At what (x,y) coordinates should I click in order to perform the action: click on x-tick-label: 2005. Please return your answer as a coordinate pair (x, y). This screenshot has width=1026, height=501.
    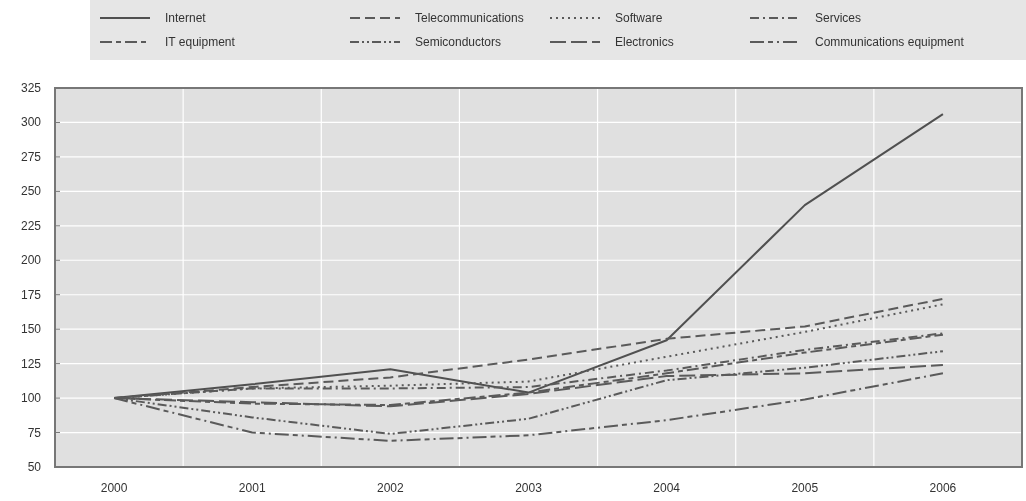
    Looking at the image, I should click on (805, 488).